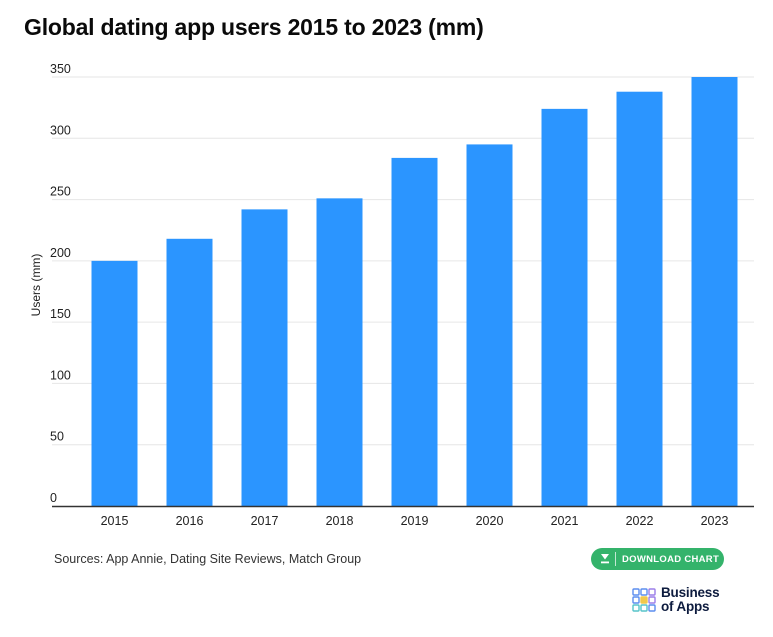  What do you see at coordinates (565, 521) in the screenshot?
I see `x-tick-label: 2021` at bounding box center [565, 521].